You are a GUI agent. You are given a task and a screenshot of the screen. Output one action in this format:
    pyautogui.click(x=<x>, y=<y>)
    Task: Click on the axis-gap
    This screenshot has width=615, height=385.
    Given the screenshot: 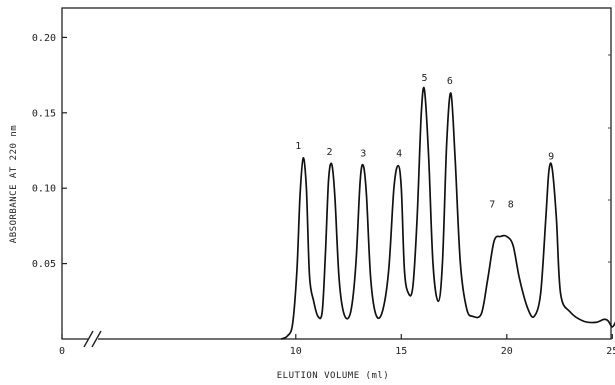 What is the action you would take?
    pyautogui.click(x=93, y=339)
    